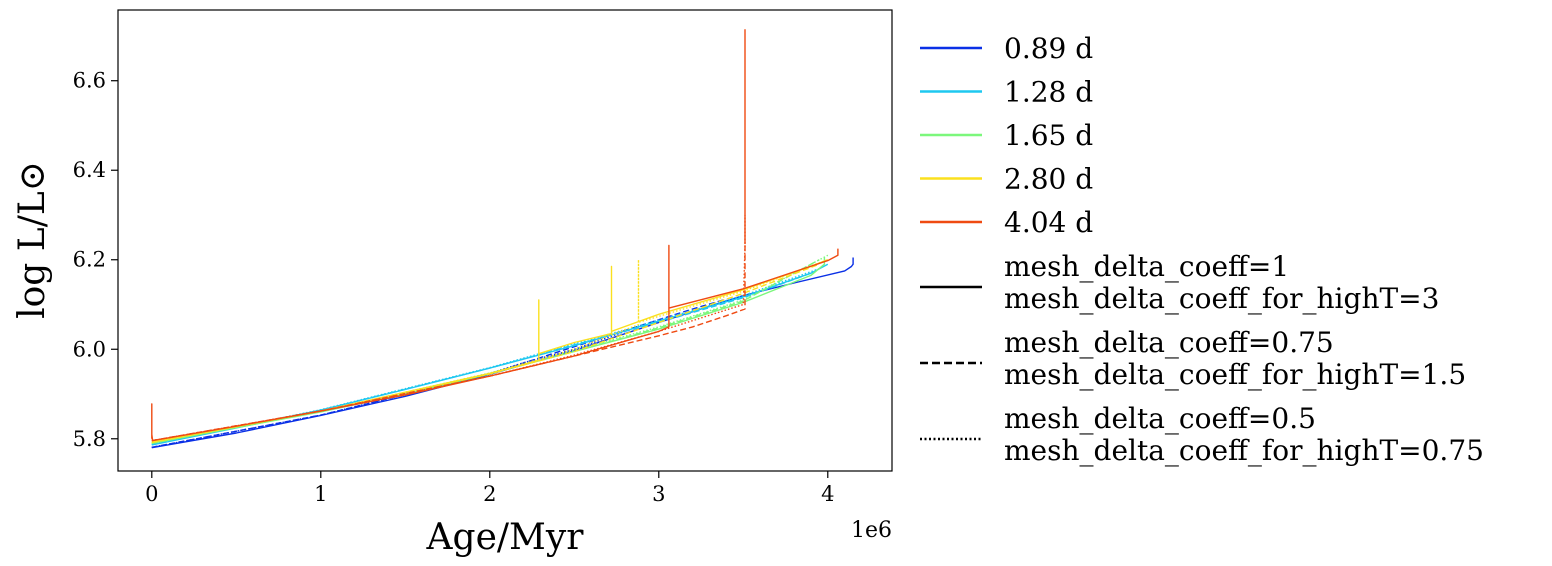 This screenshot has height=566, width=1552. I want to click on x-tick-label: 3, so click(658, 494).